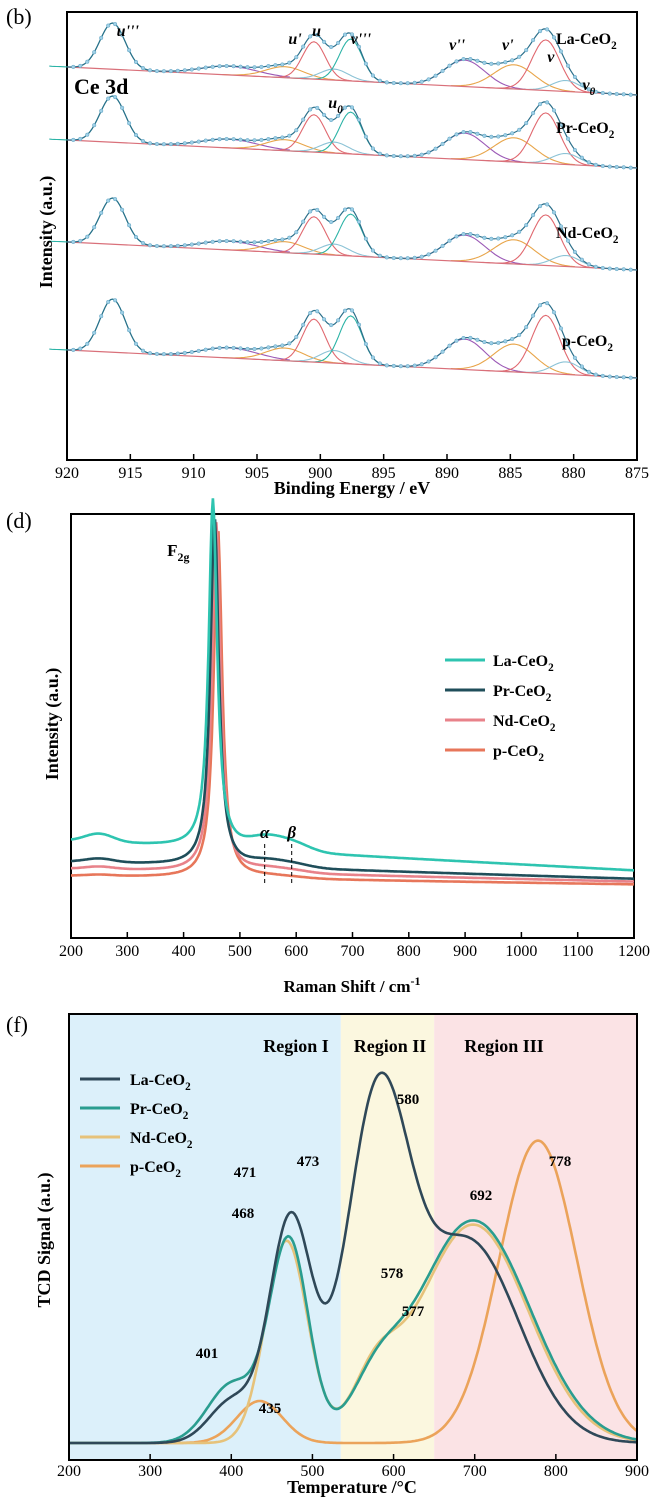  Describe the element at coordinates (46, 232) in the screenshot. I see `panel-b-ylabel: Intensity (a.u.)` at that location.